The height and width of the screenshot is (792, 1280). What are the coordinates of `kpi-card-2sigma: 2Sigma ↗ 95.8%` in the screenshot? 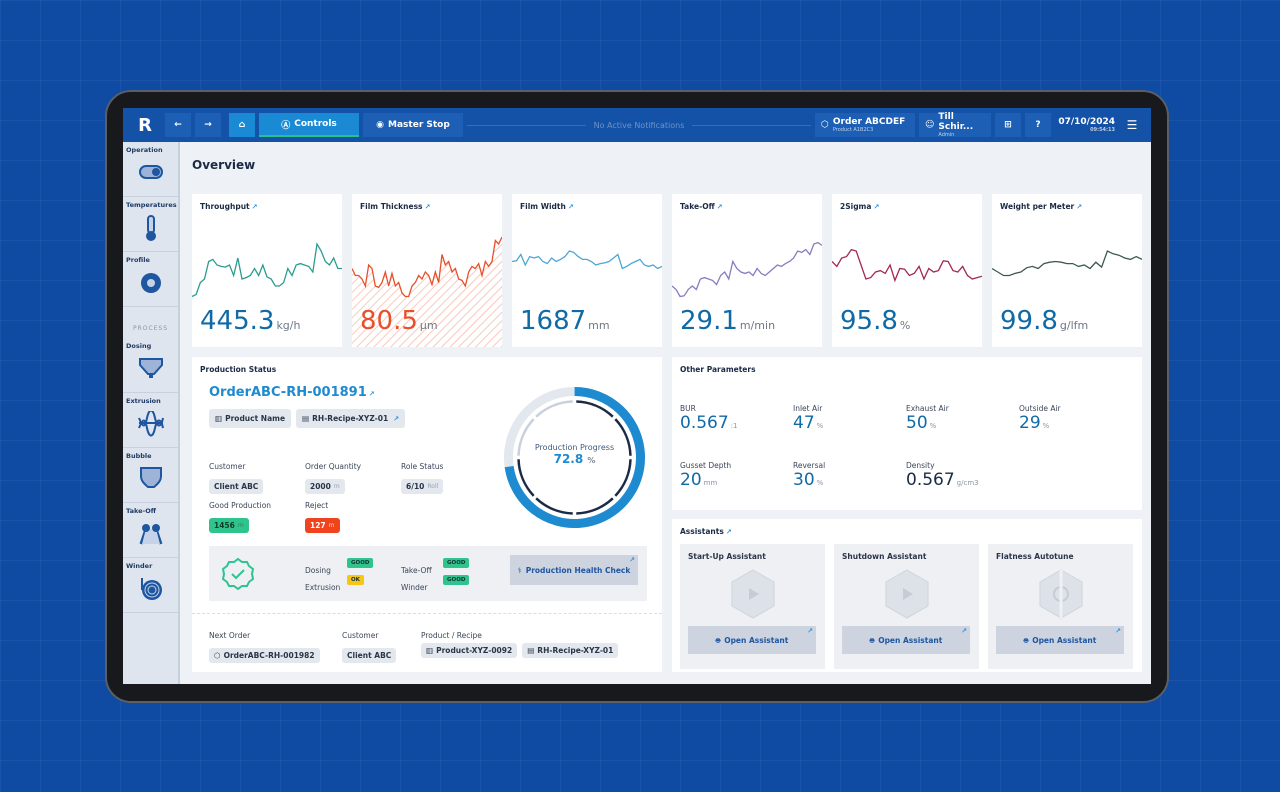 It's located at (907, 270).